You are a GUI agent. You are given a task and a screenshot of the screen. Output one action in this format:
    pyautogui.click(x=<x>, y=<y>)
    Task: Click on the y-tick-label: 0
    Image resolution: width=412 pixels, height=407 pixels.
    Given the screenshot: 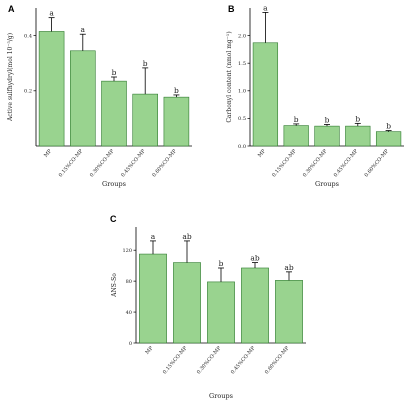 What is the action you would take?
    pyautogui.click(x=130, y=344)
    